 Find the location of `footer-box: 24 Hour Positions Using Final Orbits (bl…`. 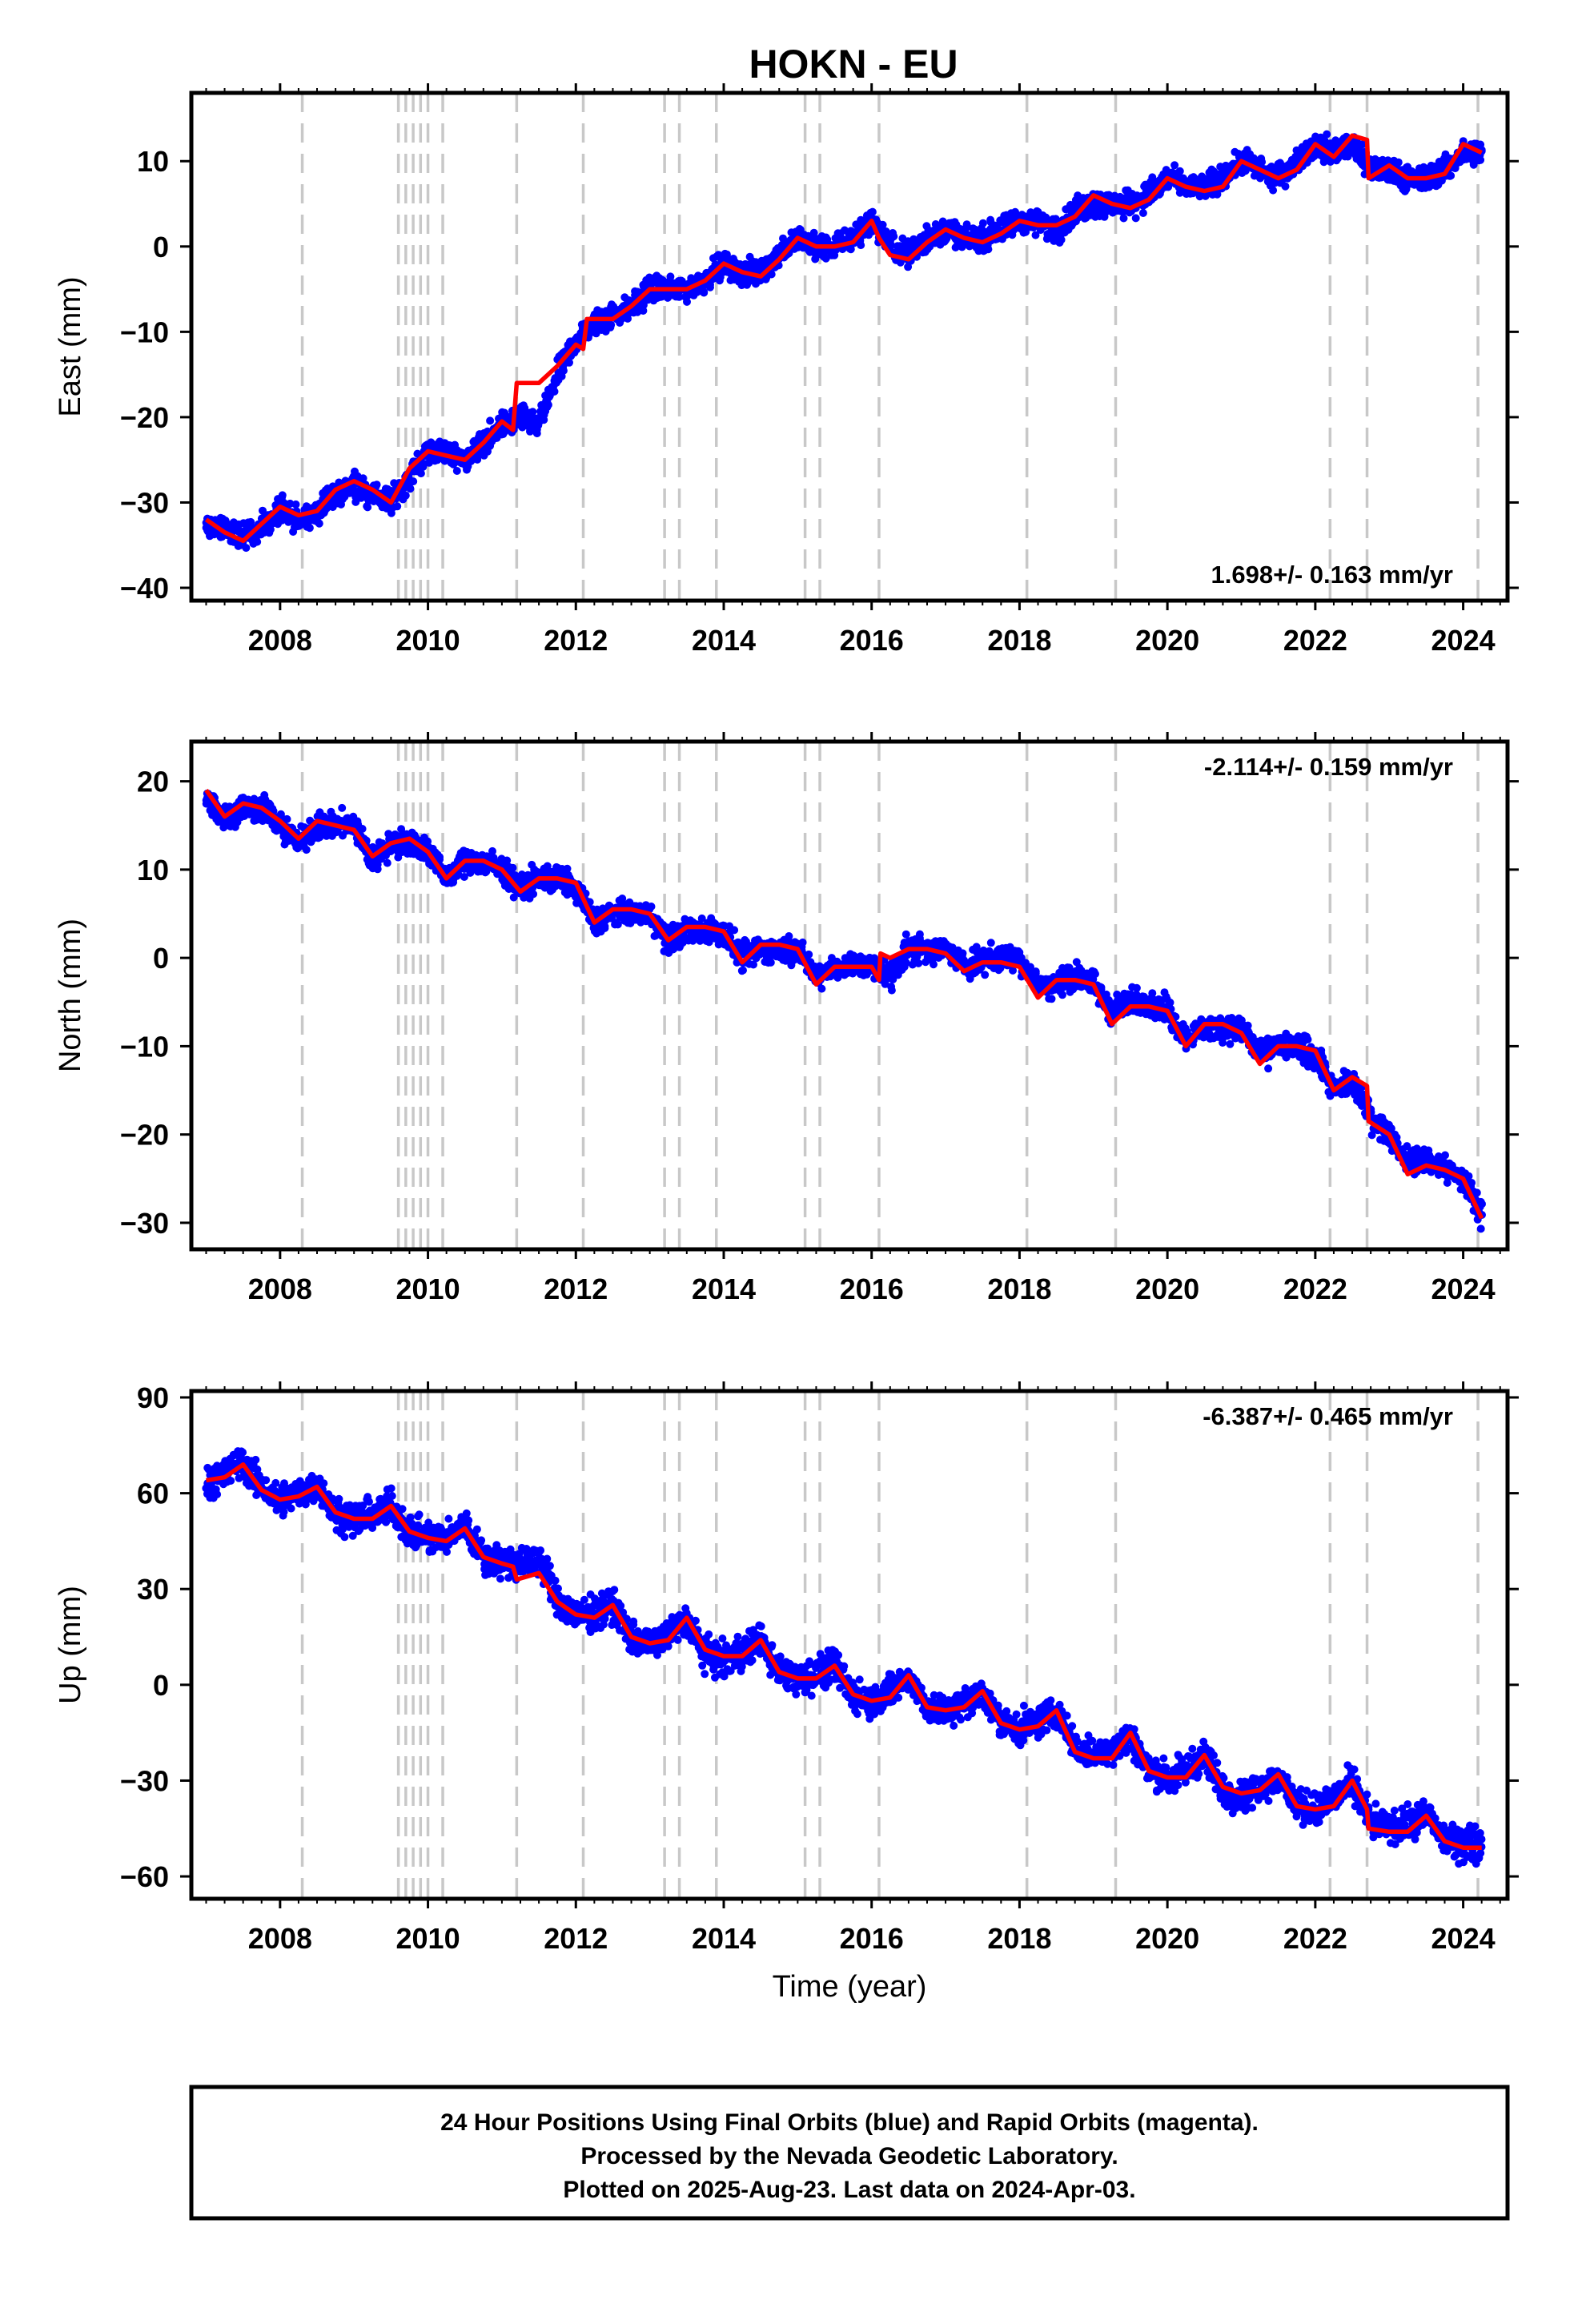

footer-box: 24 Hour Positions Using Final Orbits (bl… is located at coordinates (849, 2153).